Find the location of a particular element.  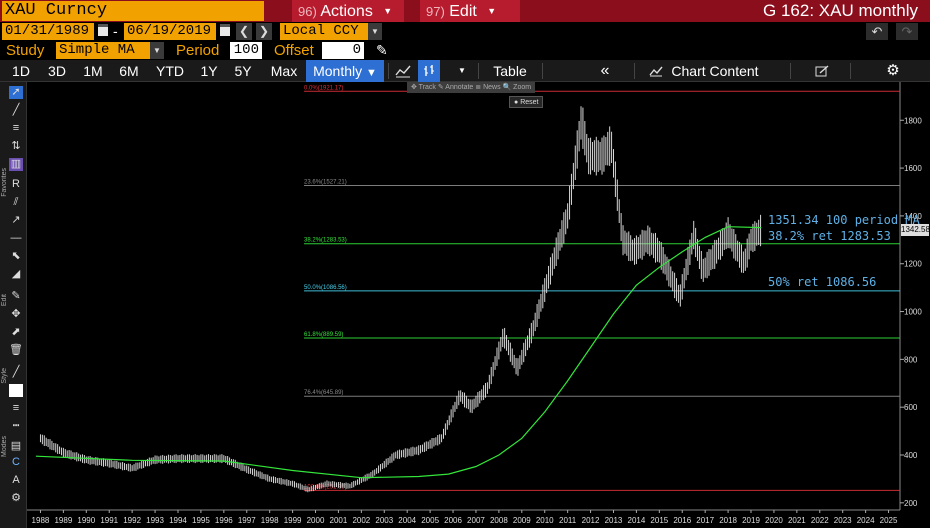

line-chart-icon is located at coordinates (403, 71).